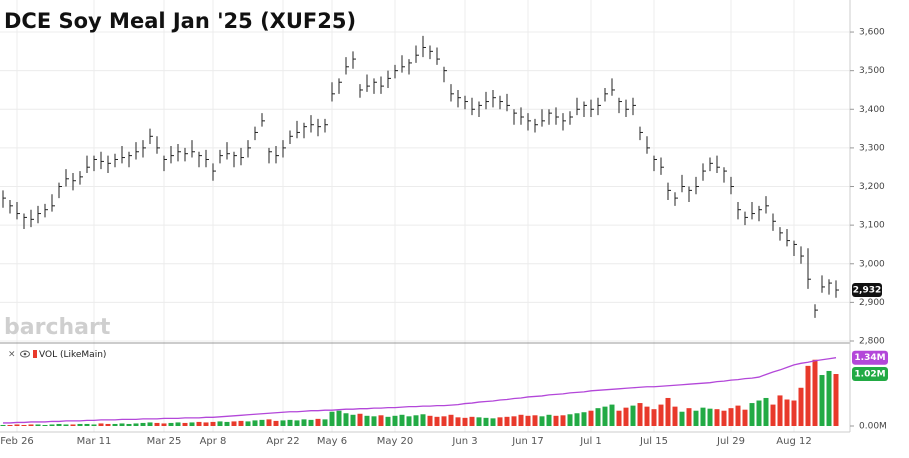 Image resolution: width=909 pixels, height=458 pixels. Describe the element at coordinates (94, 441) in the screenshot. I see `x-tick-label: Mar 11` at that location.